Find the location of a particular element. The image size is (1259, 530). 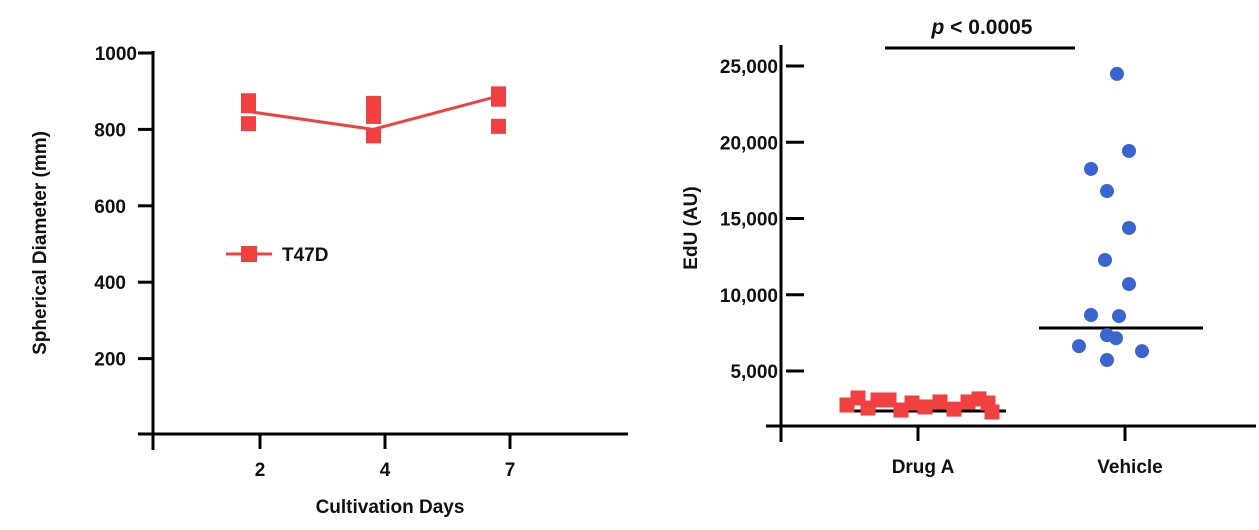

right-y-tick-label: 10,000 is located at coordinates (749, 296).